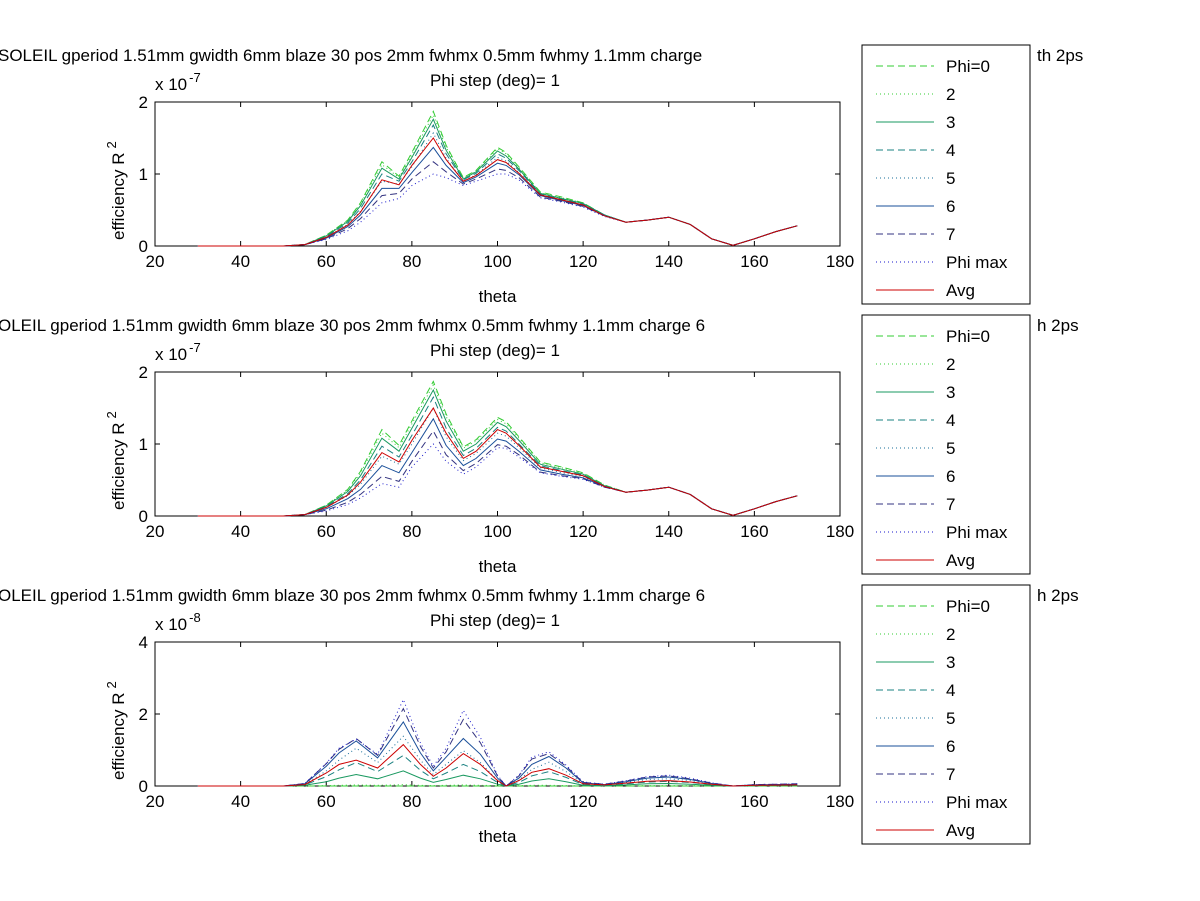 This screenshot has width=1200, height=901. I want to click on y-multiplier: x 10 -8, so click(178, 622).